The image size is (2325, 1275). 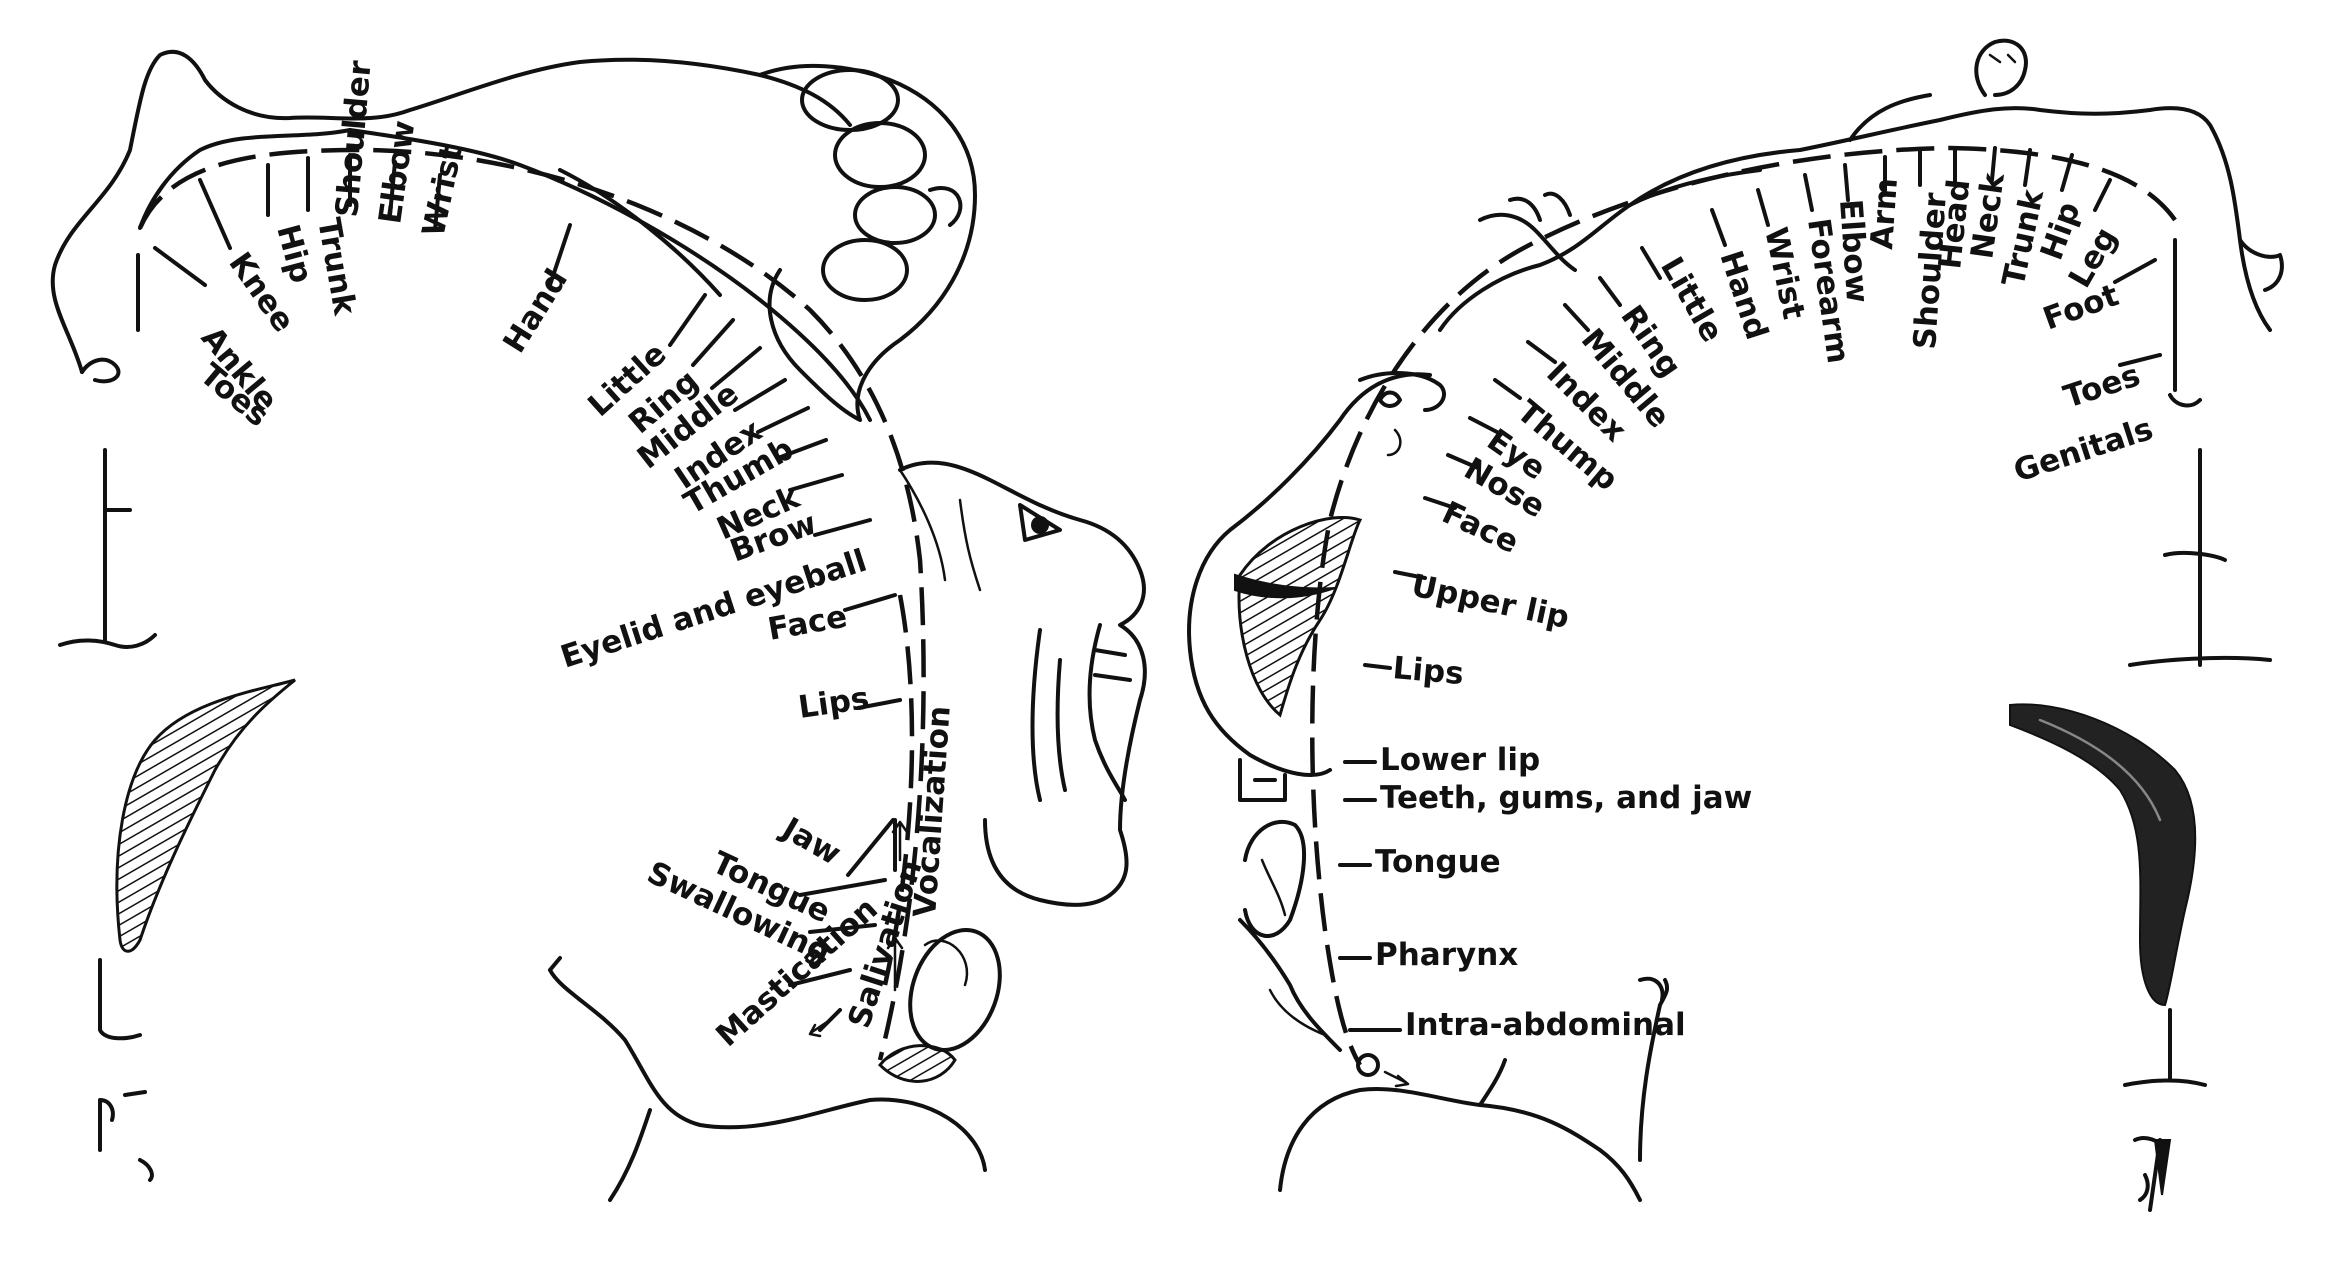 I want to click on motor-label-lips: Lips, so click(x=833, y=703).